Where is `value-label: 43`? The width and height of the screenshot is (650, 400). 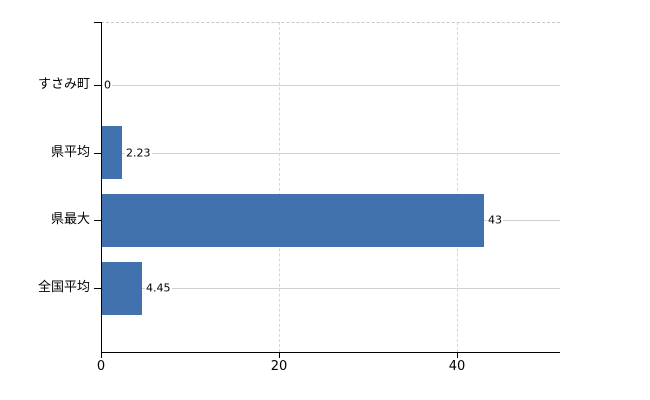
value-label: 43 is located at coordinates (495, 220).